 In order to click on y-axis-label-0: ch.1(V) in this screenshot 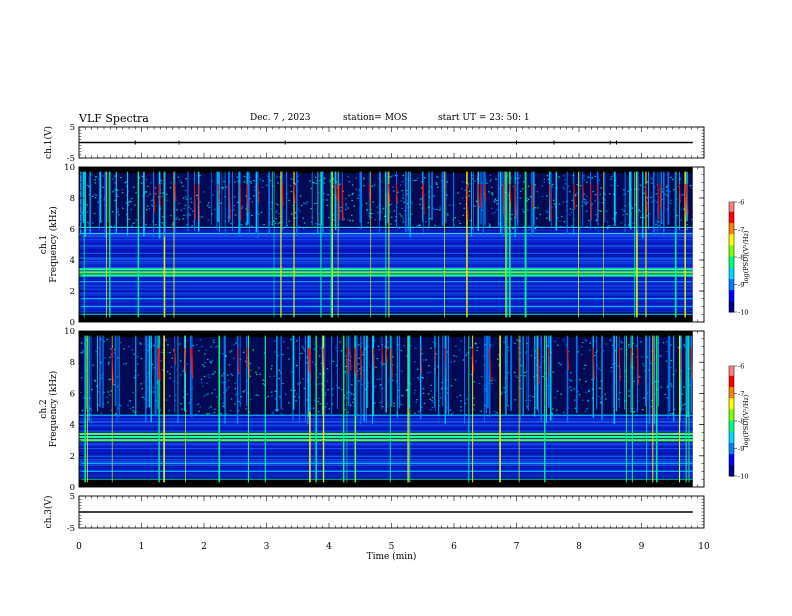, I will do `click(48, 142)`.